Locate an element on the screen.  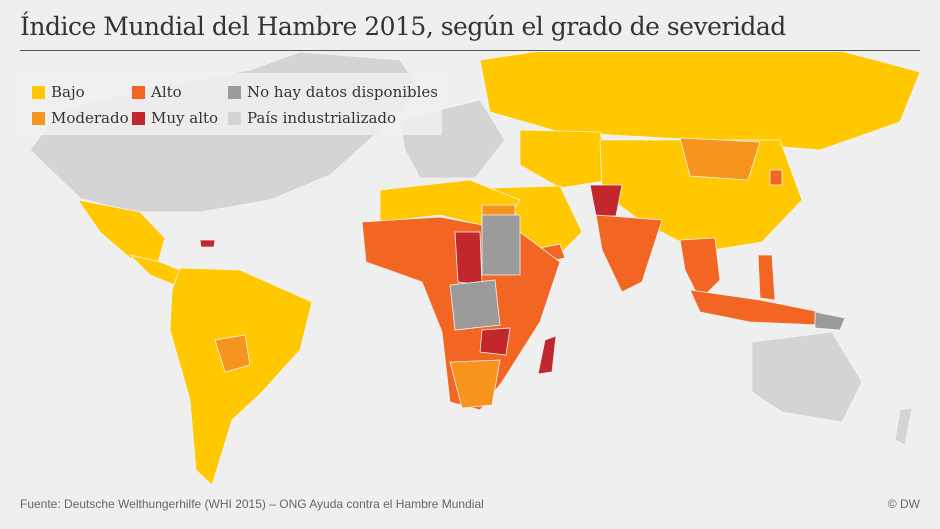
region-south-america is located at coordinates (241, 376).